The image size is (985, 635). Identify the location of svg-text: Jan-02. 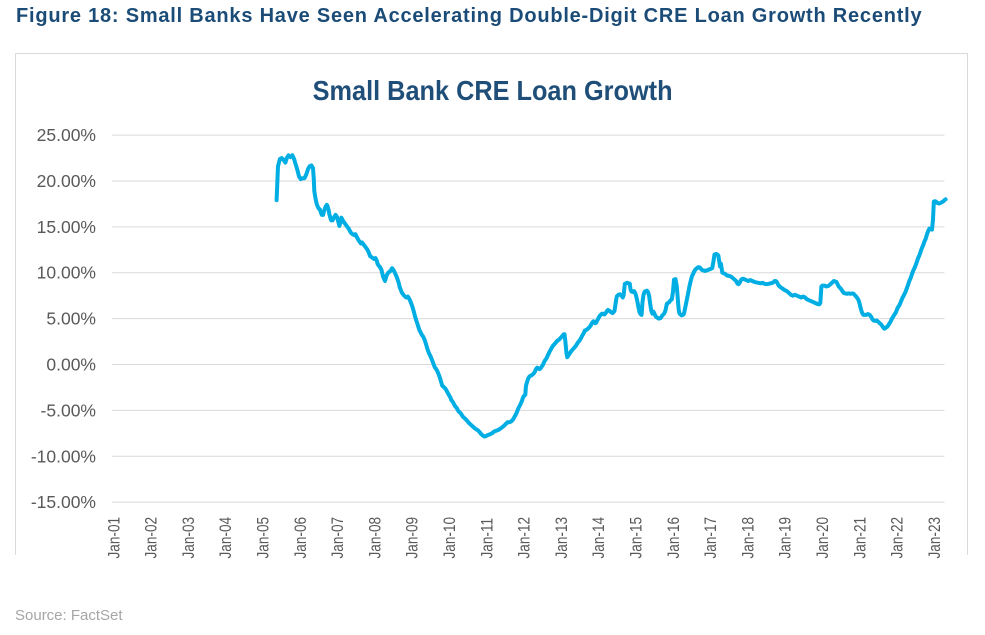
(152, 538).